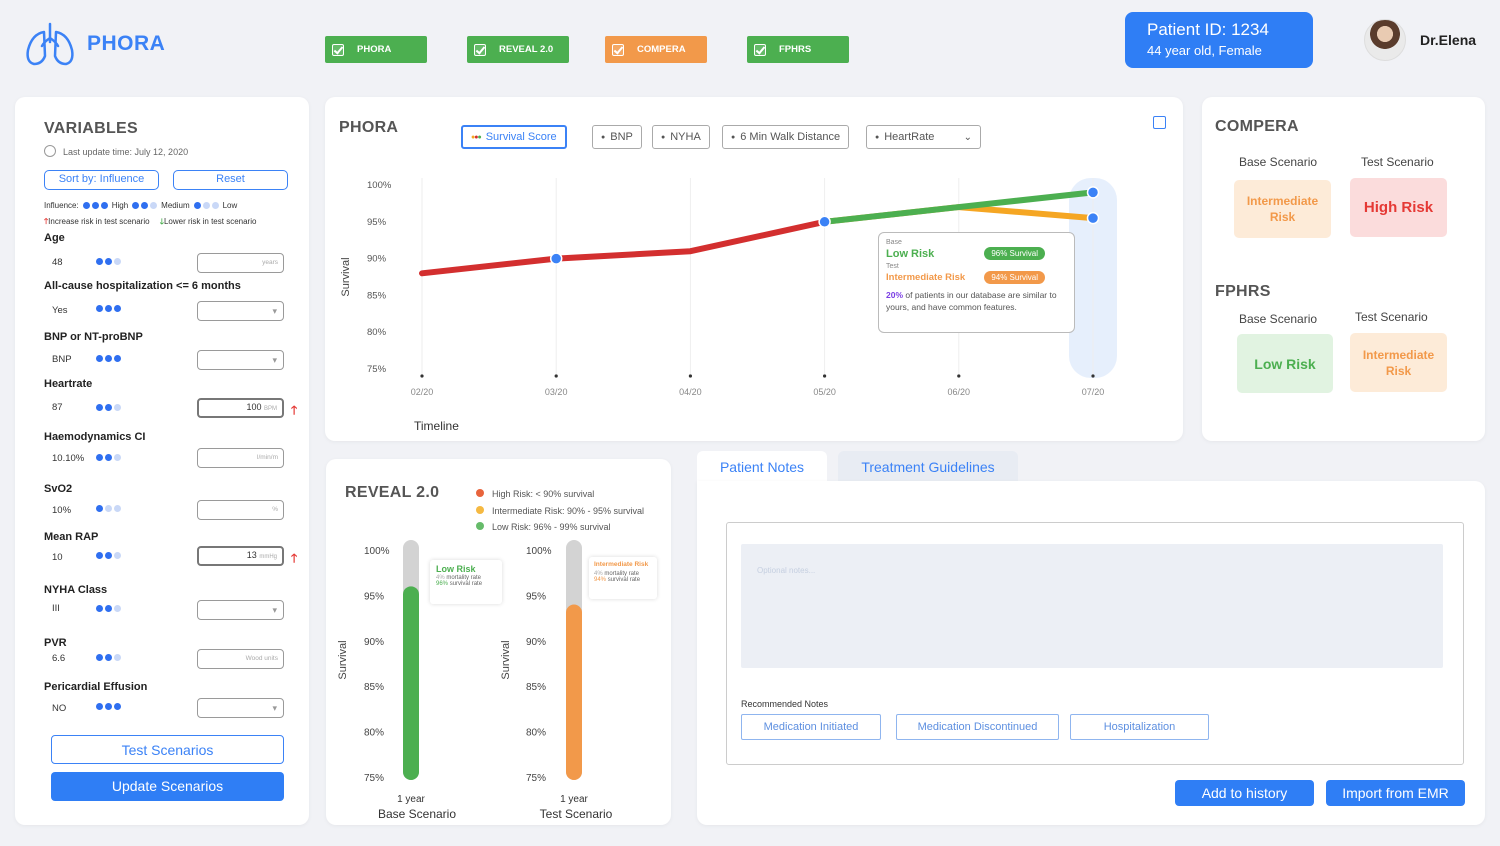 The image size is (1500, 846). Describe the element at coordinates (977, 727) in the screenshot. I see `chip-medication-discontinued: Medication Discontinued` at that location.